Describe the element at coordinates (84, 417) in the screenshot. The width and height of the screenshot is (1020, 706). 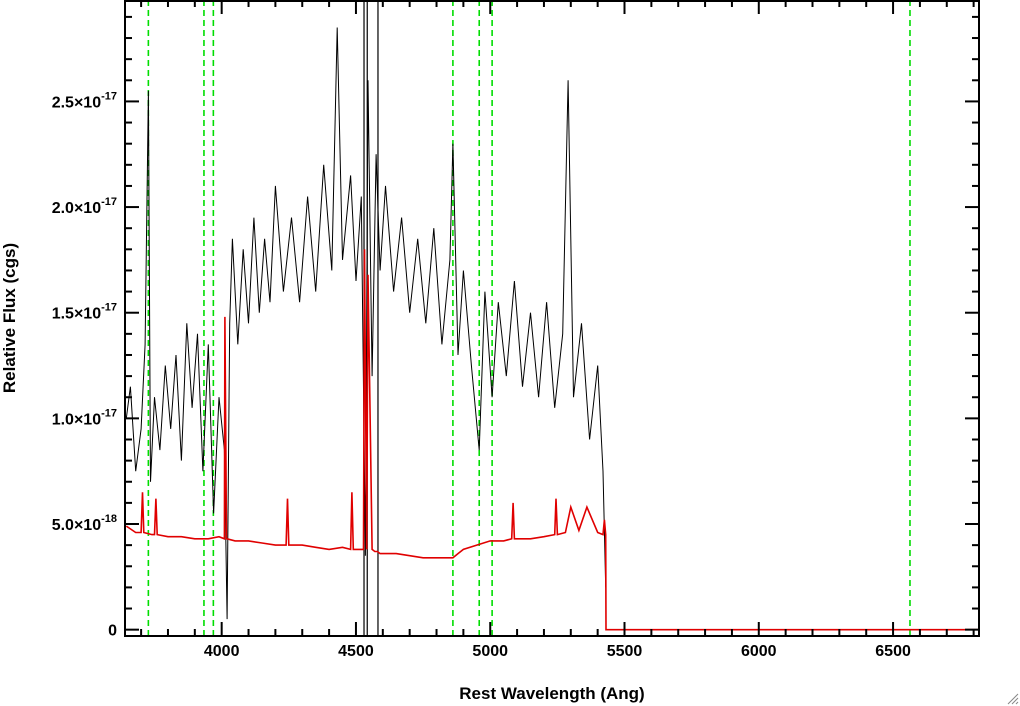
I see `y-tick-label: 1.0×10⁻¹⁷` at that location.